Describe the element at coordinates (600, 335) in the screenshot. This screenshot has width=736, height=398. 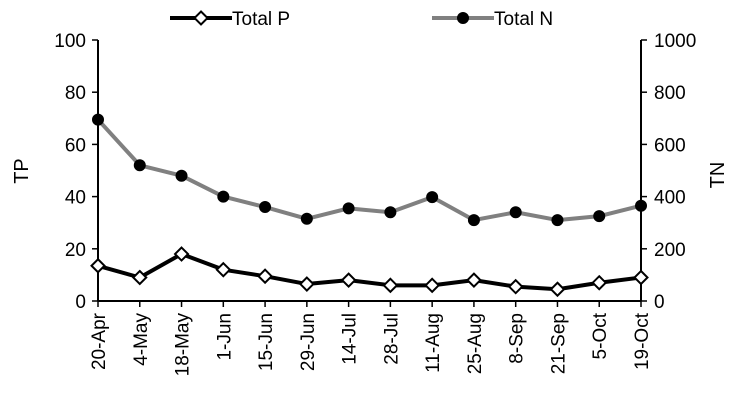
I see `x-tick-label: 5-Oct` at that location.